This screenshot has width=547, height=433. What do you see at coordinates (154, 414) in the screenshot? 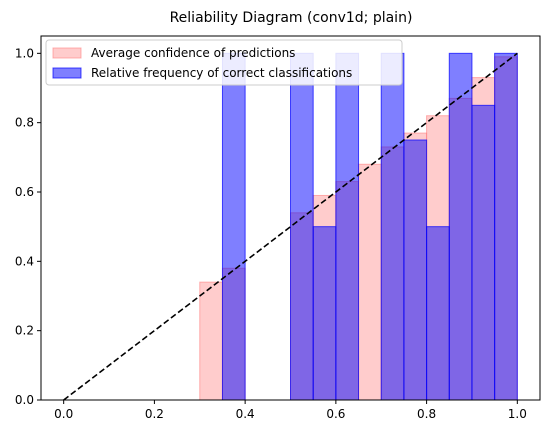
I see `x-tick-label: 0.2` at bounding box center [154, 414].